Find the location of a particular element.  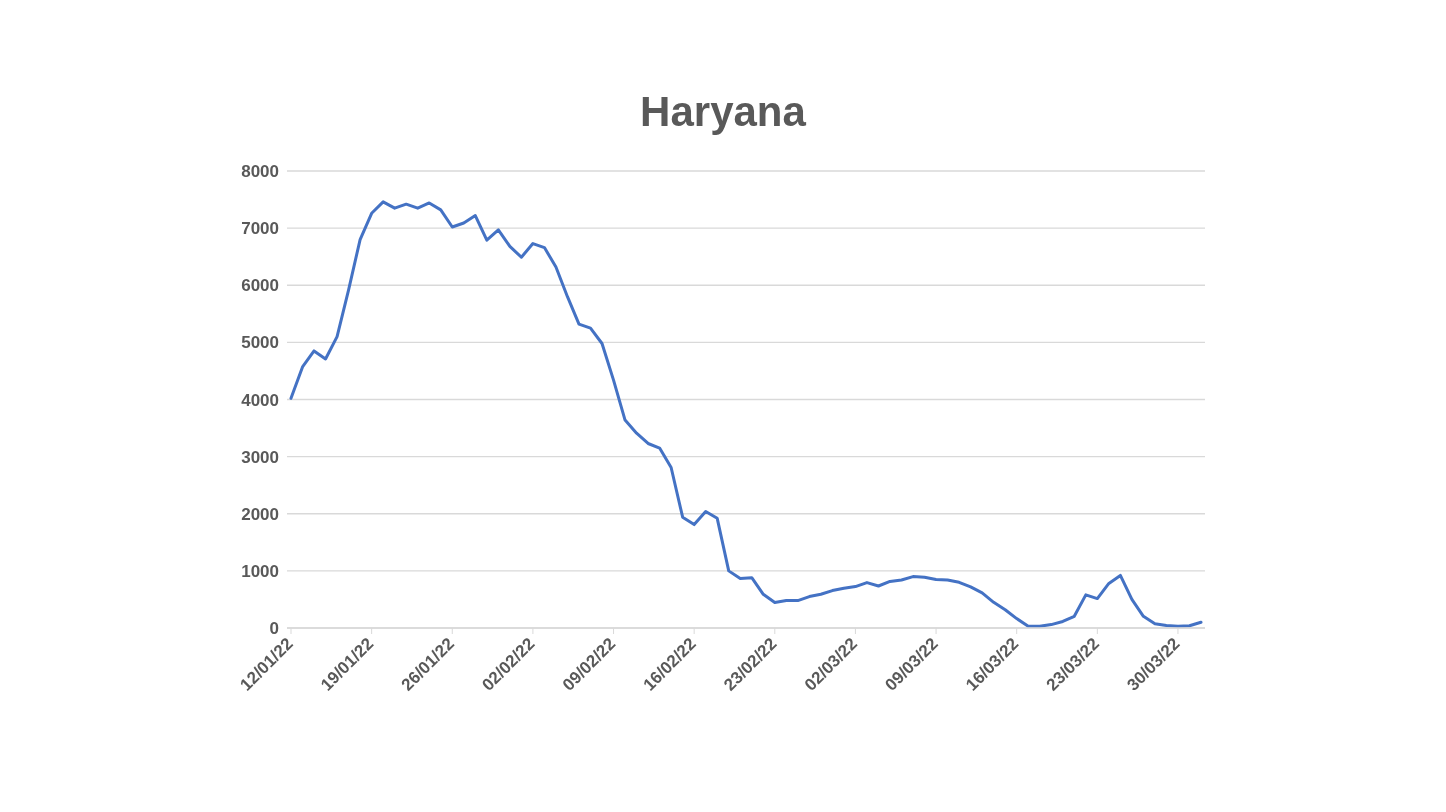

chart-title: Haryana is located at coordinates (723, 112).